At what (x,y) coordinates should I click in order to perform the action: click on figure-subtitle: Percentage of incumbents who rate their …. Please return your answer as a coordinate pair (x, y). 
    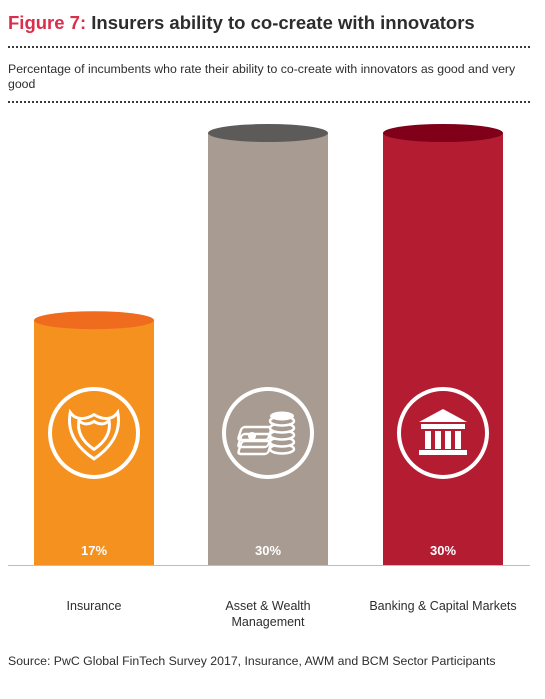
    Looking at the image, I should click on (262, 76).